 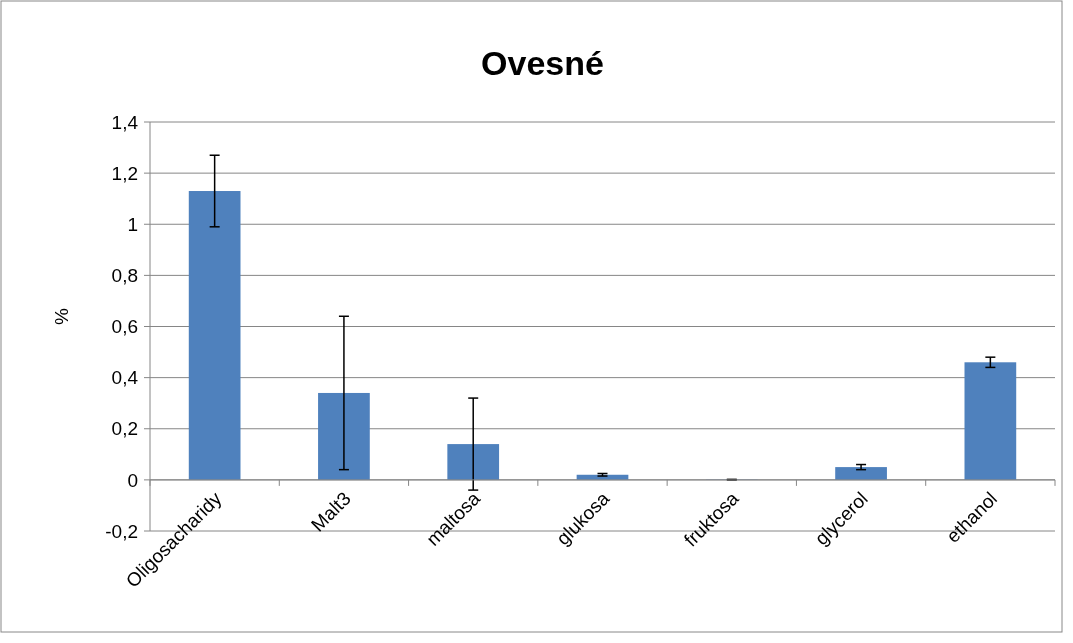 What do you see at coordinates (132, 224) in the screenshot?
I see `y-tick-label: 1` at bounding box center [132, 224].